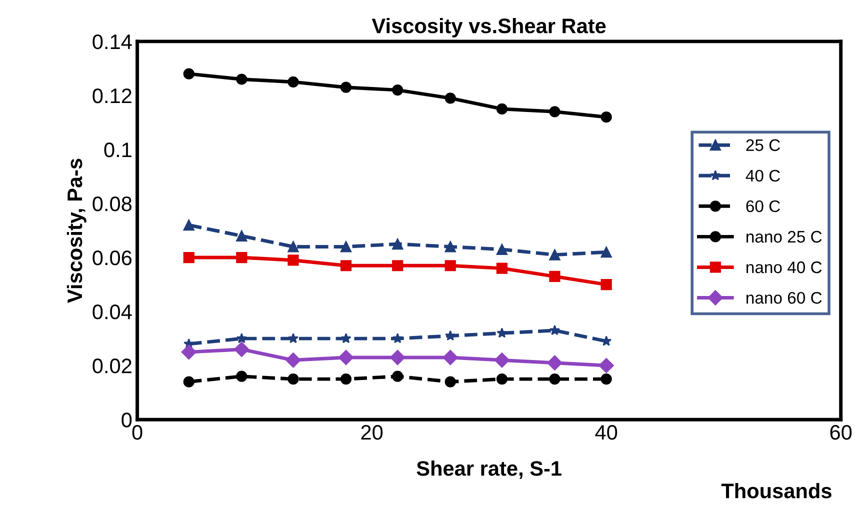  Describe the element at coordinates (112, 312) in the screenshot. I see `y-tick-label: 0.04` at that location.